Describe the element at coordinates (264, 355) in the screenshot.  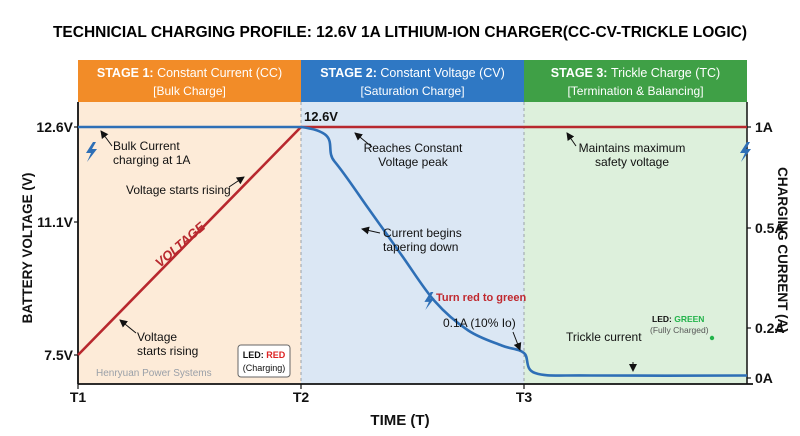
I see `led-red-label: LED: RED` at that location.